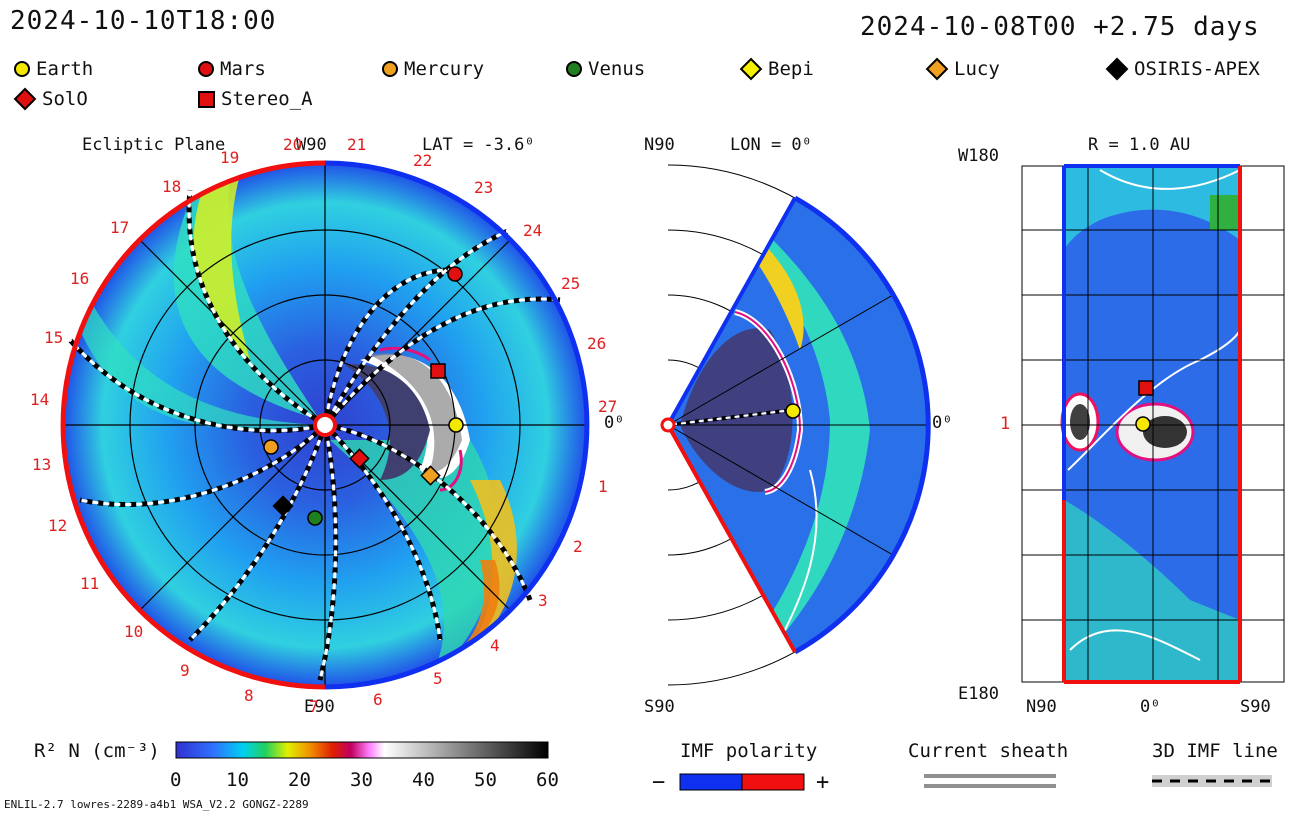 The image size is (1292, 816). I want to click on carrington-tick: 15, so click(53, 337).